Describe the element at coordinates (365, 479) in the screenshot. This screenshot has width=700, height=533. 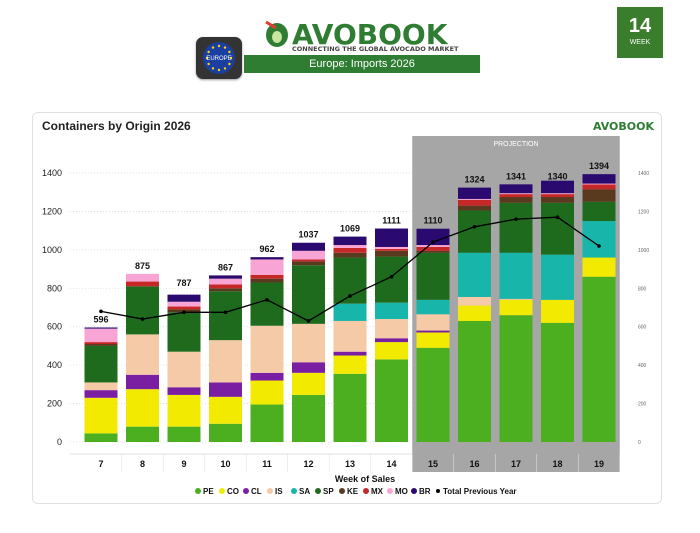
I see `x-axis-title: Week of Sales` at that location.